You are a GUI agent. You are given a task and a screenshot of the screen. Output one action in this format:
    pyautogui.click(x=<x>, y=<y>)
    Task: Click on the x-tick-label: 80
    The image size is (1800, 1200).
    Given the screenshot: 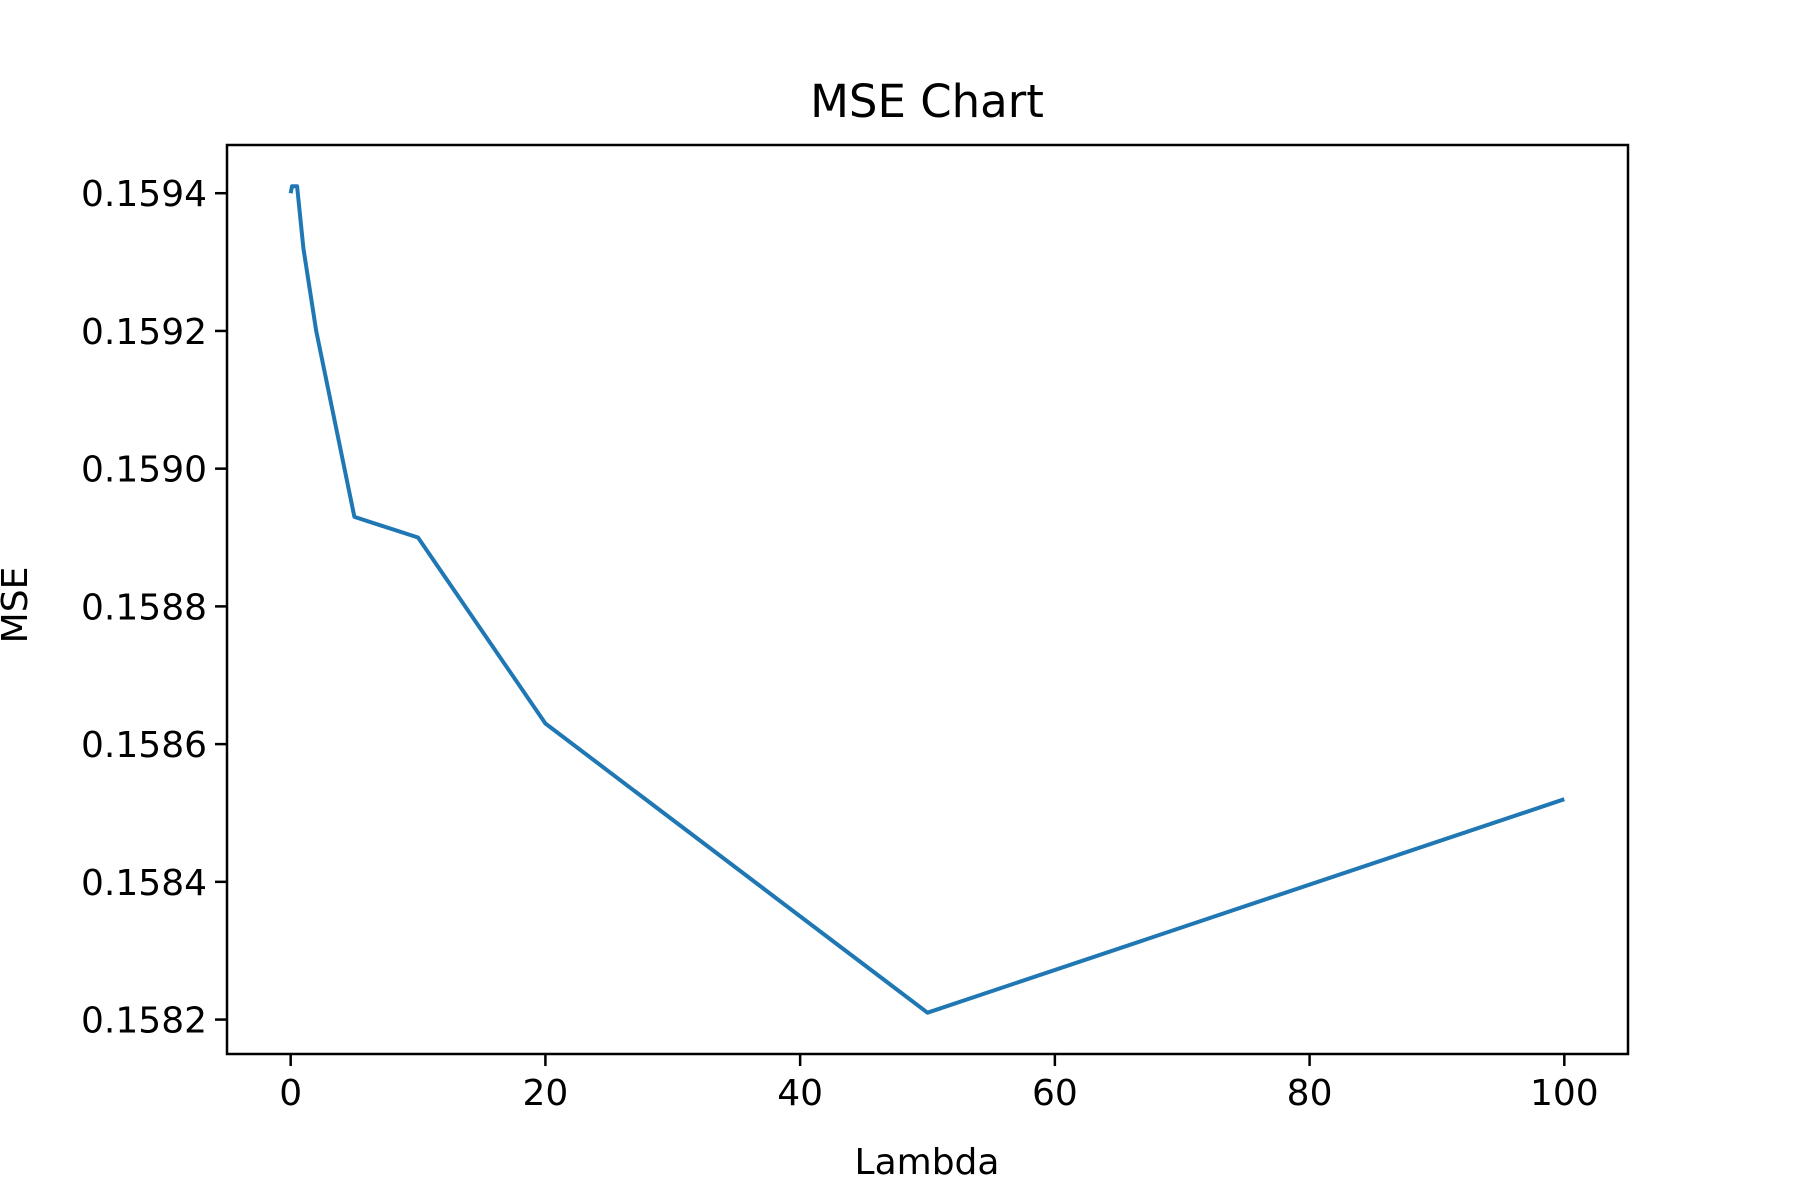 What is the action you would take?
    pyautogui.click(x=1310, y=1093)
    